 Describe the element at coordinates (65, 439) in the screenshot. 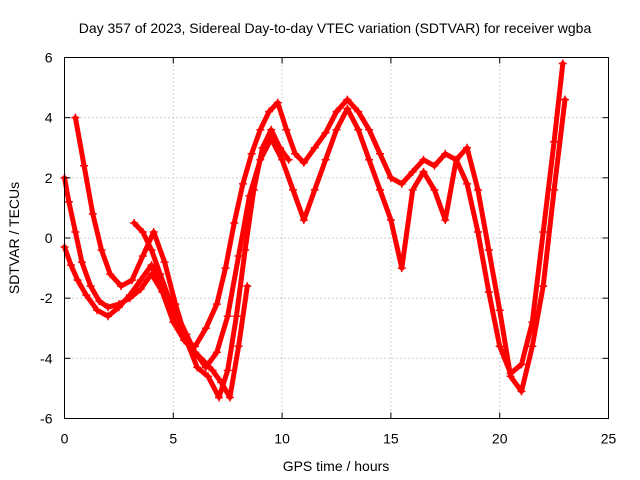

I see `x-tick-label: 0` at that location.